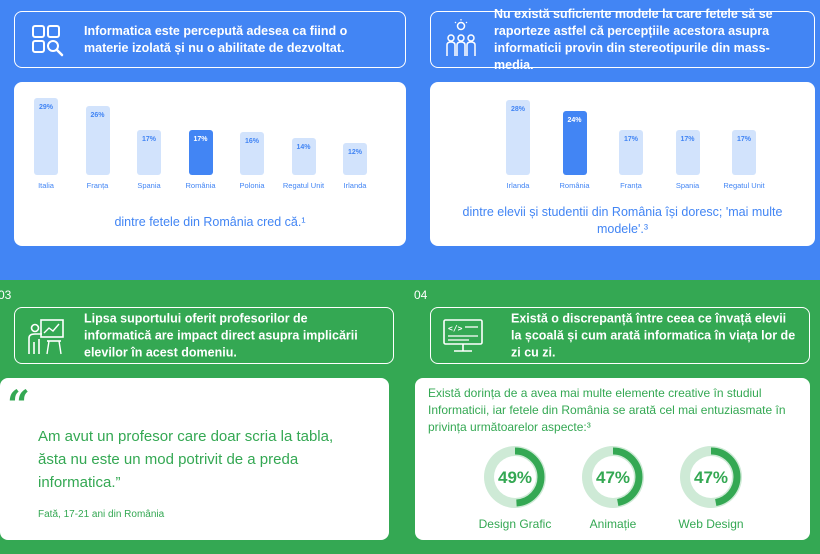  I want to click on bar-value-italia: 29%, so click(45, 107).